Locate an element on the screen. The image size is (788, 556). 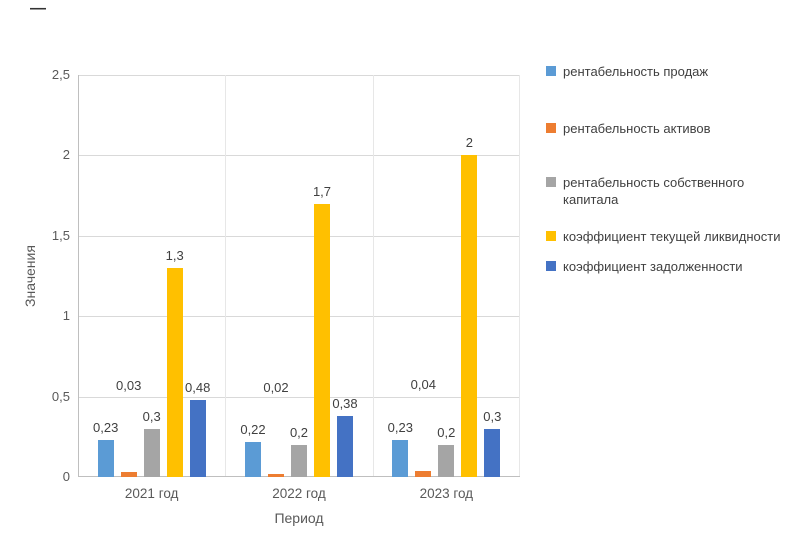
stray-mark: — is located at coordinates (38, 8).